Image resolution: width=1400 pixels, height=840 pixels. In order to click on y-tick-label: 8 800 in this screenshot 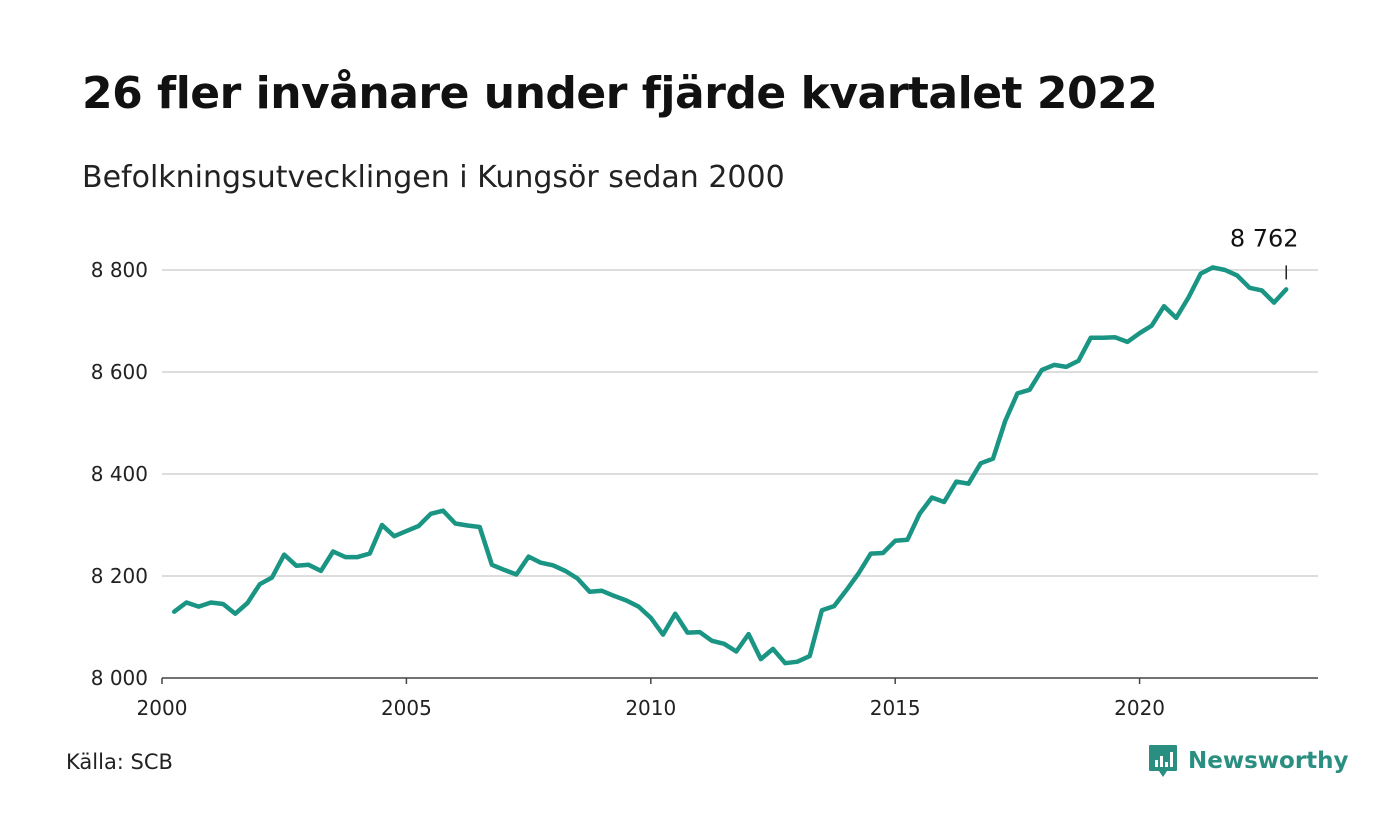, I will do `click(119, 270)`.